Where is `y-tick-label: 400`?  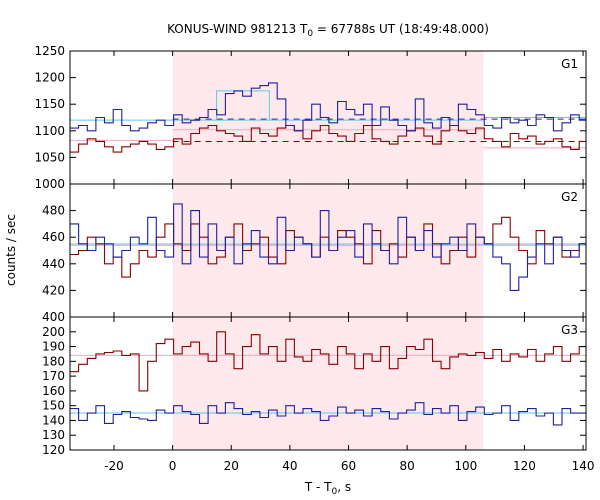
y-tick-label: 400 is located at coordinates (53, 317).